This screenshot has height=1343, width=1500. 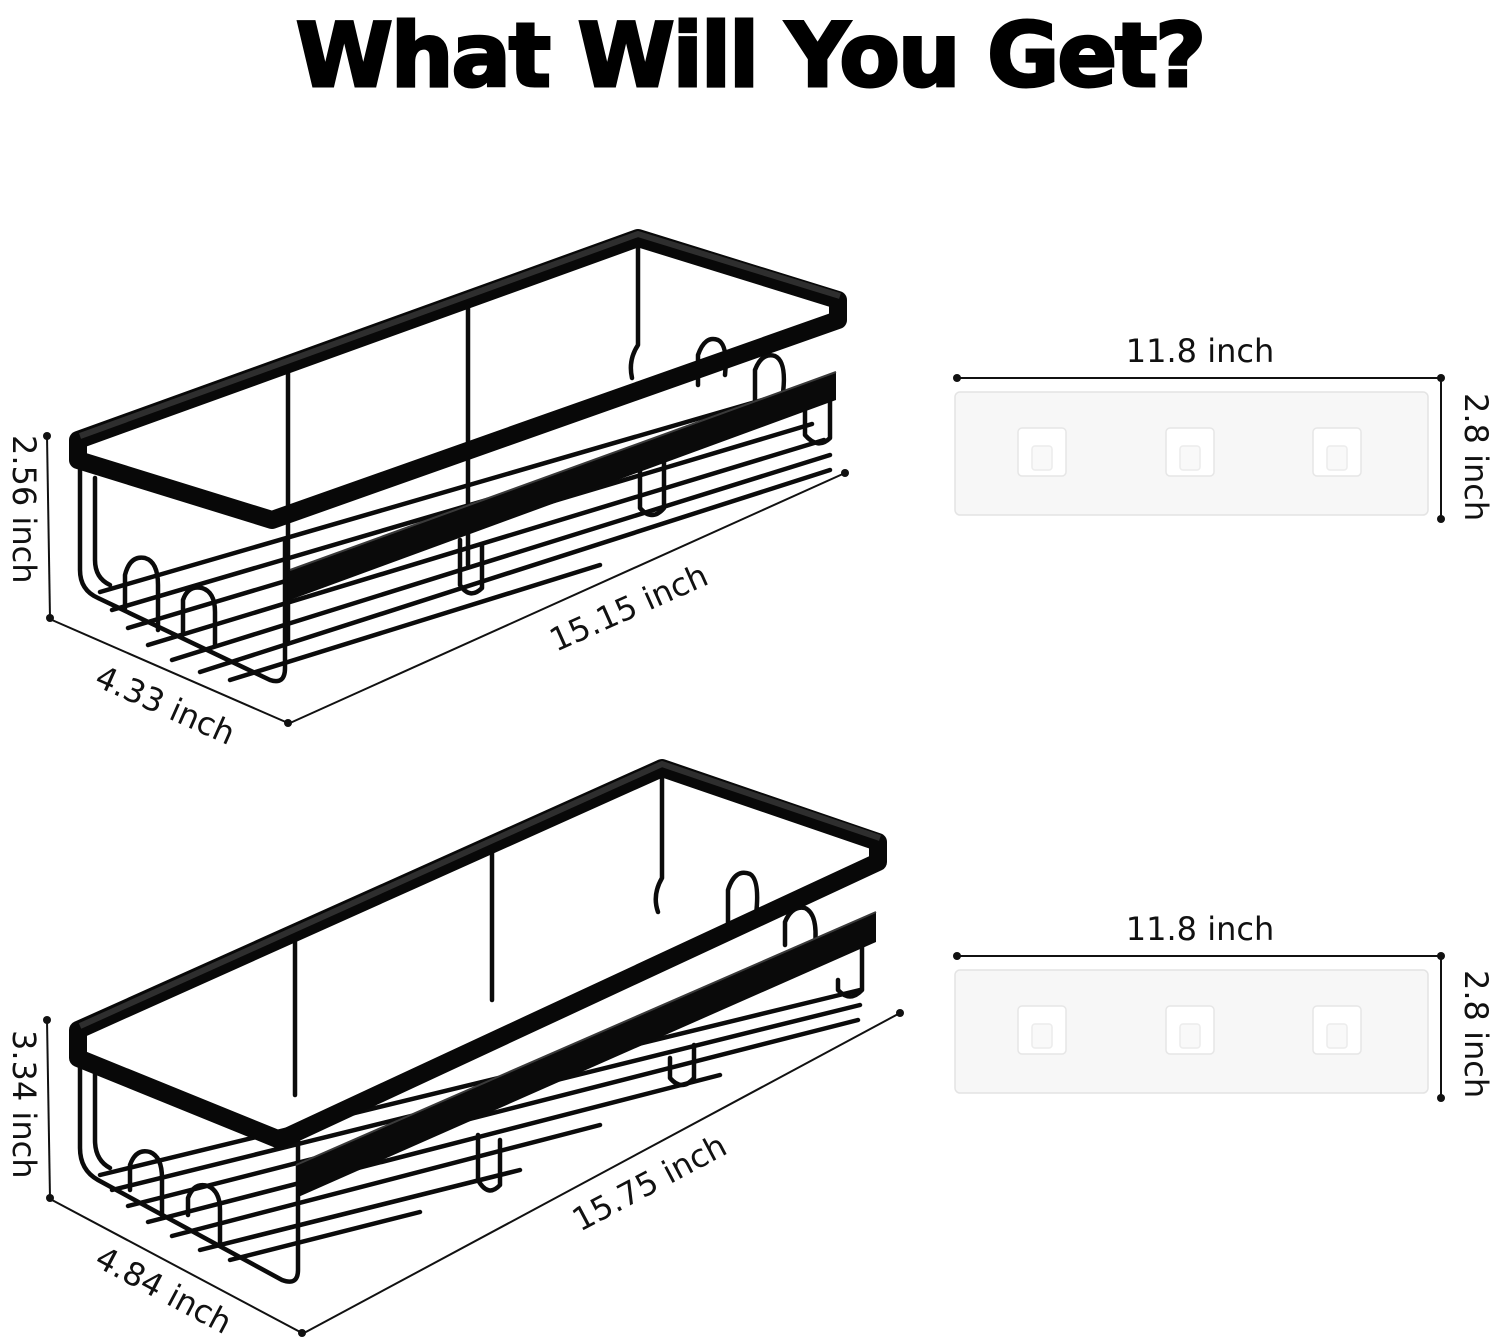 What do you see at coordinates (750, 56) in the screenshot?
I see `page-title: What Will You Get?` at bounding box center [750, 56].